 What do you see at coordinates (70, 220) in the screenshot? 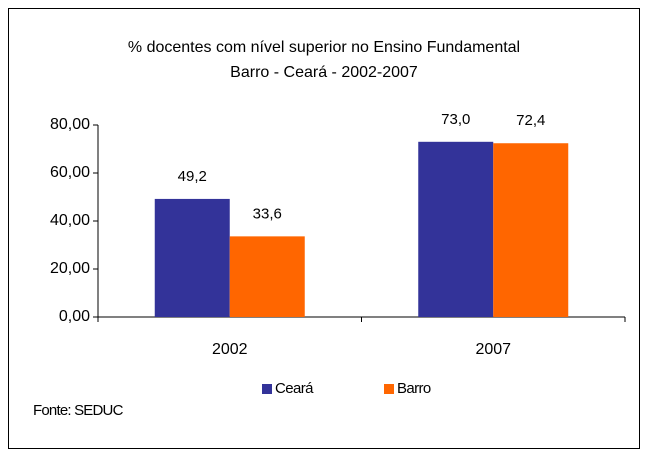
I see `y-tick-label: 40,00` at bounding box center [70, 220].